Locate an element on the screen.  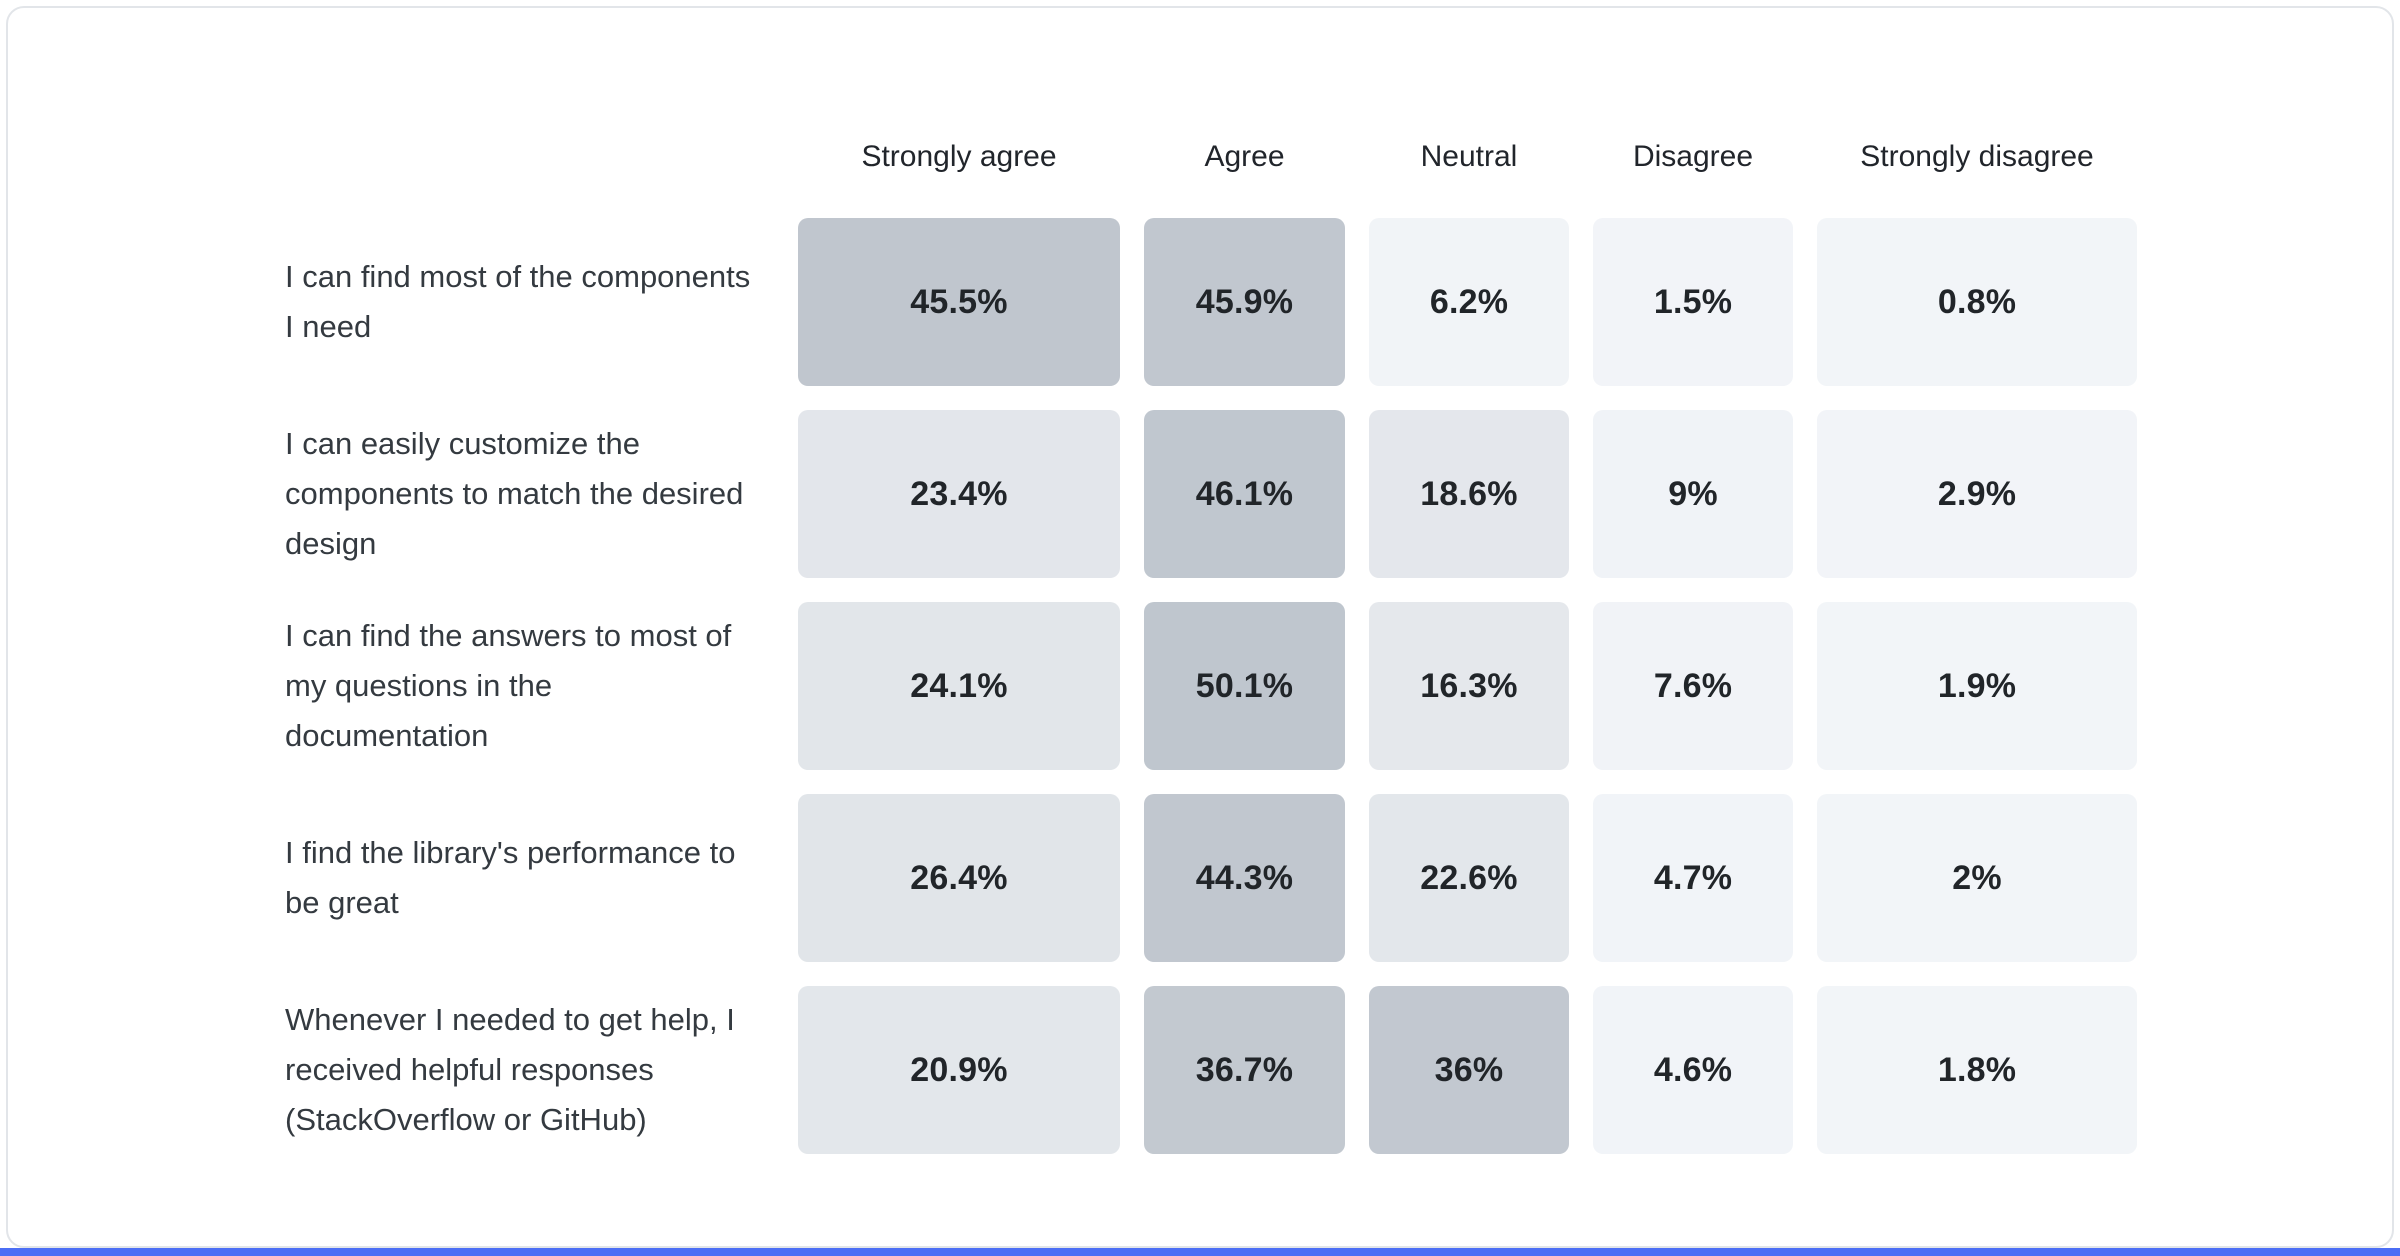
heatmap-cell: 2.9% is located at coordinates (1977, 494).